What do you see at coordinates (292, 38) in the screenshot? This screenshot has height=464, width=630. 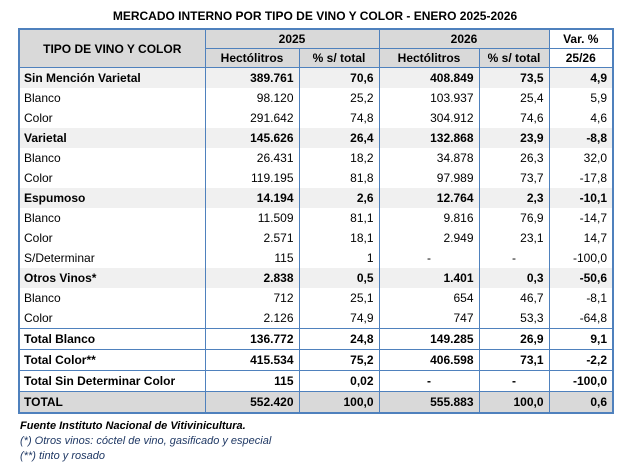 I see `col-header-year-2025: 2025` at bounding box center [292, 38].